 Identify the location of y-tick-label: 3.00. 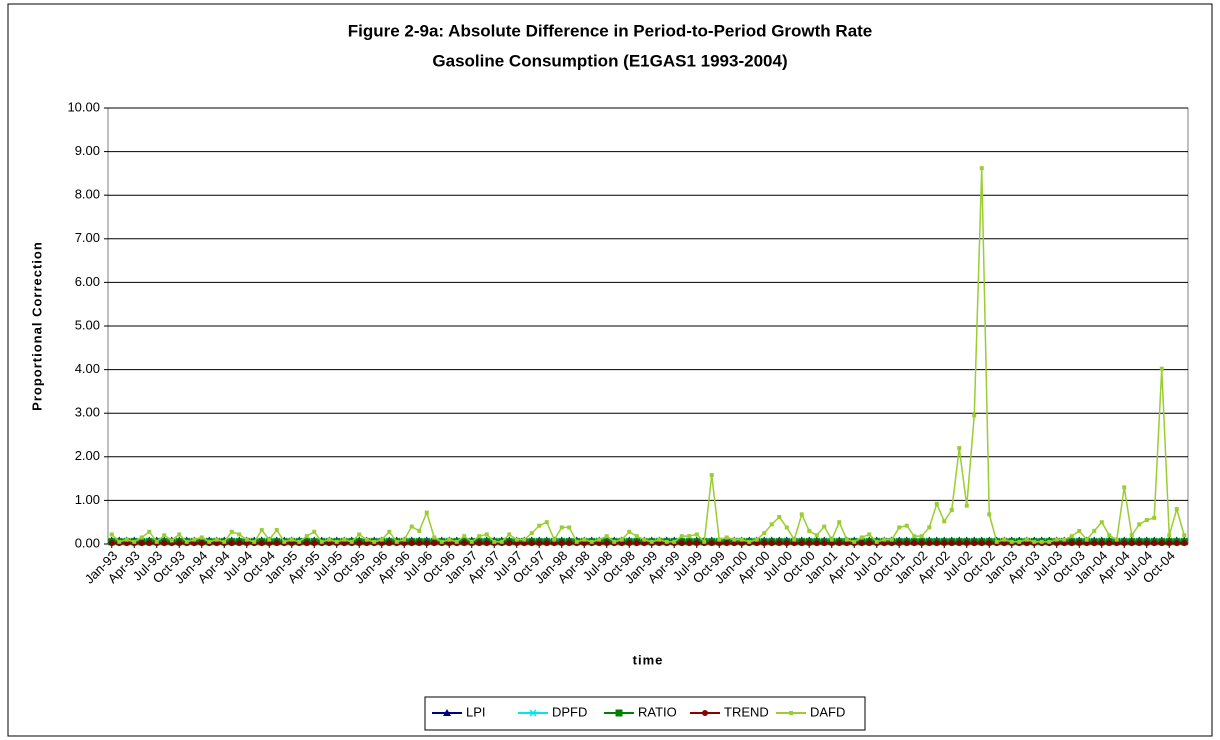
(87, 412).